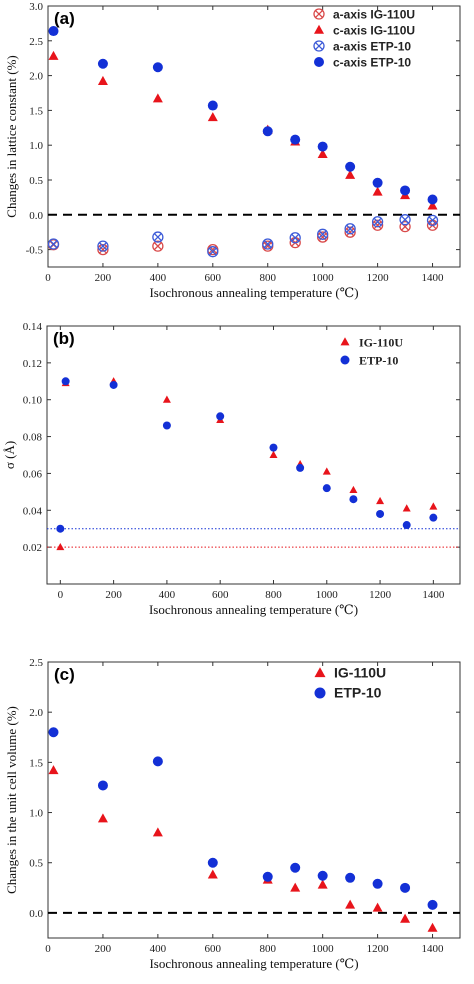  I want to click on legend-label: c-axis IG-110U, so click(374, 31).